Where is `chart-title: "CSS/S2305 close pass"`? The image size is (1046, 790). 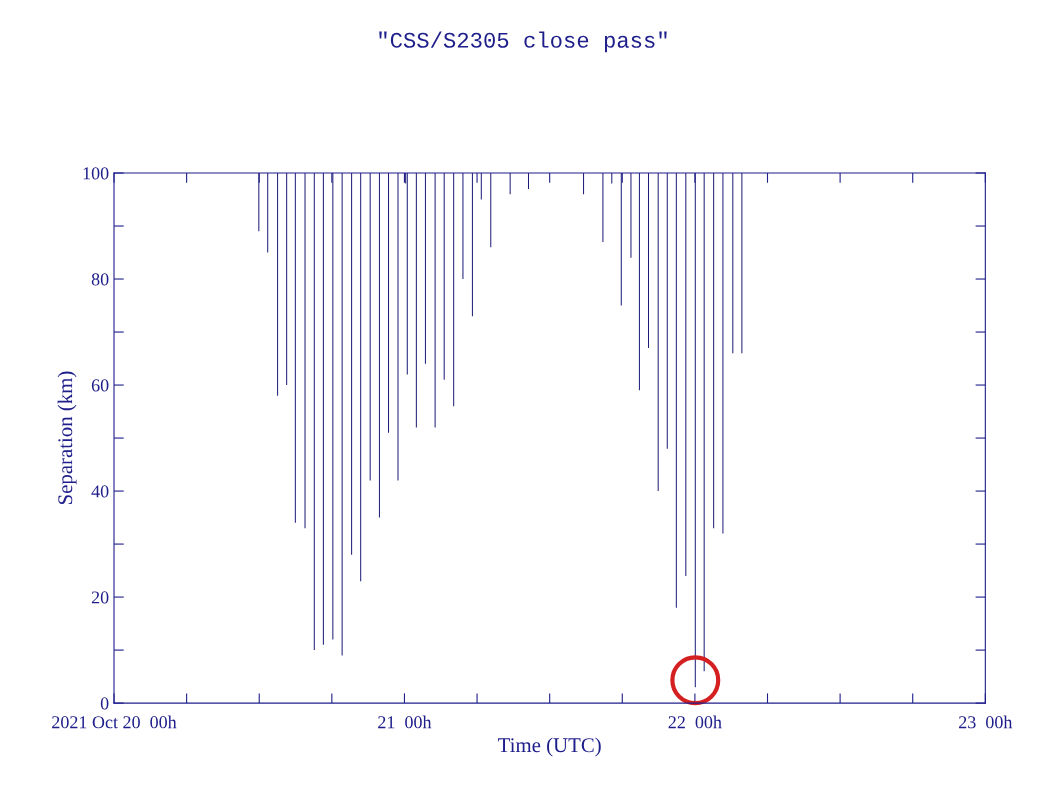 chart-title: "CSS/S2305 close pass" is located at coordinates (523, 42).